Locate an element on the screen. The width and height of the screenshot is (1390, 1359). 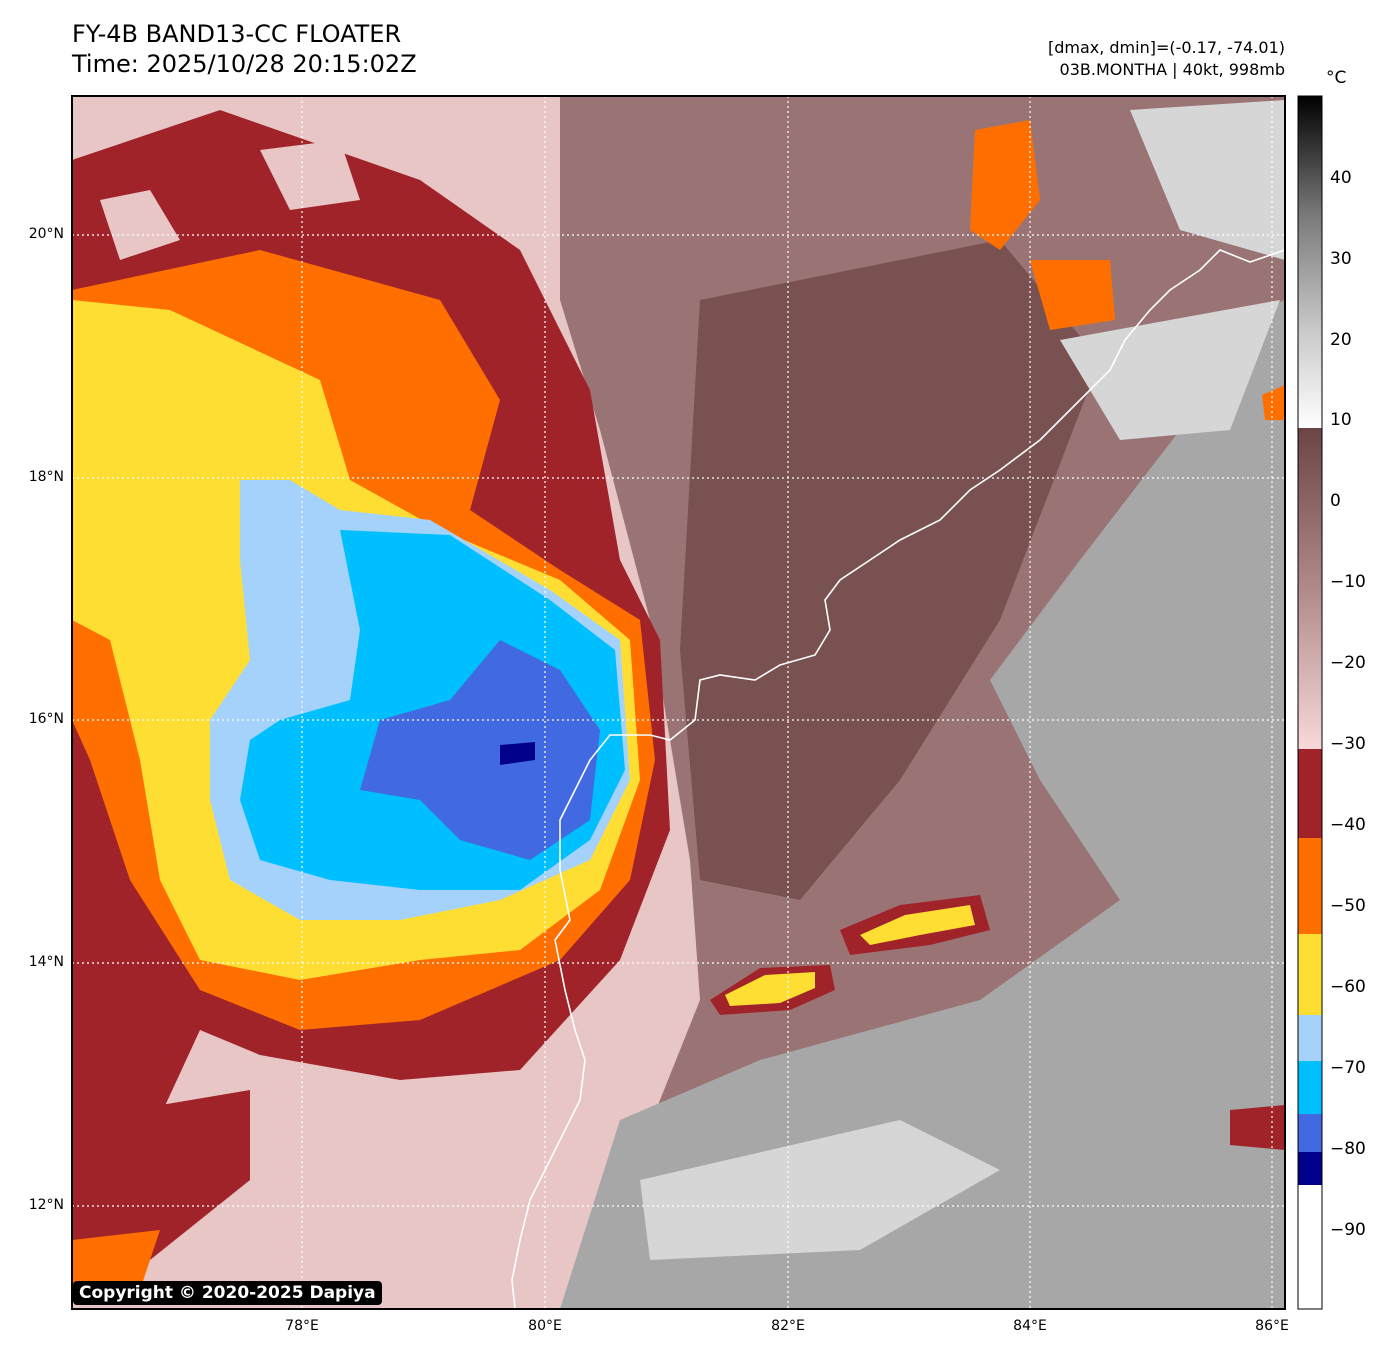
cb-tick-10: 10 is located at coordinates (1341, 420).